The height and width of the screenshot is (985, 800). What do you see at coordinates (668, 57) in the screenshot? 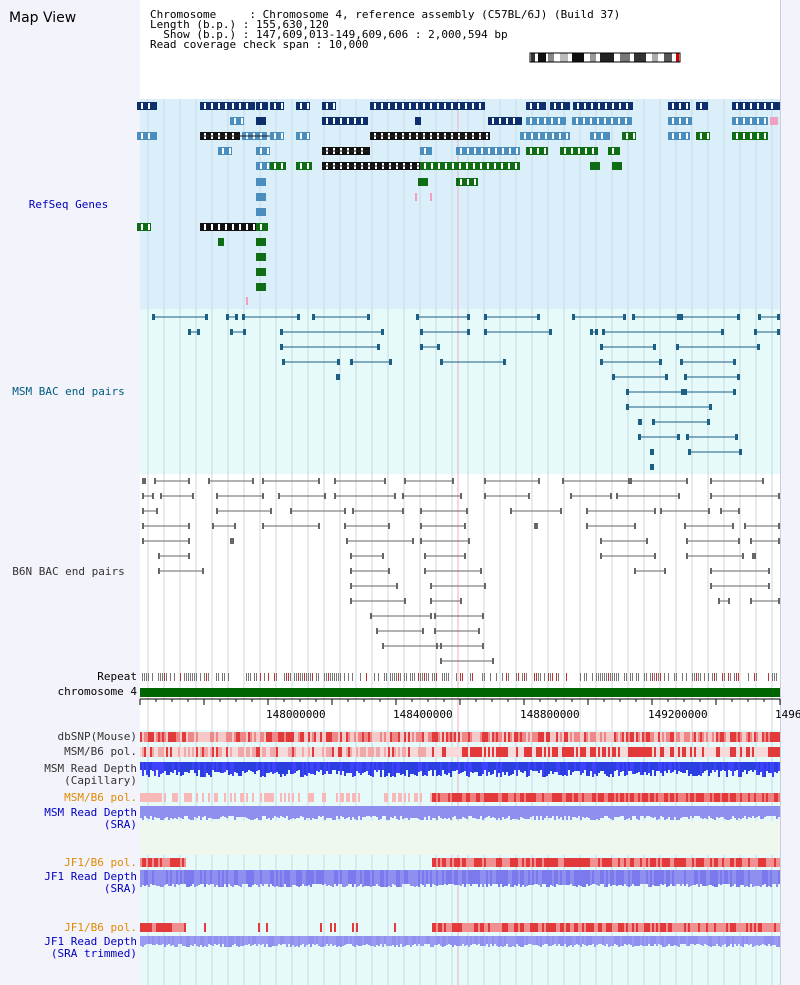
I see `ideogram-band` at bounding box center [668, 57].